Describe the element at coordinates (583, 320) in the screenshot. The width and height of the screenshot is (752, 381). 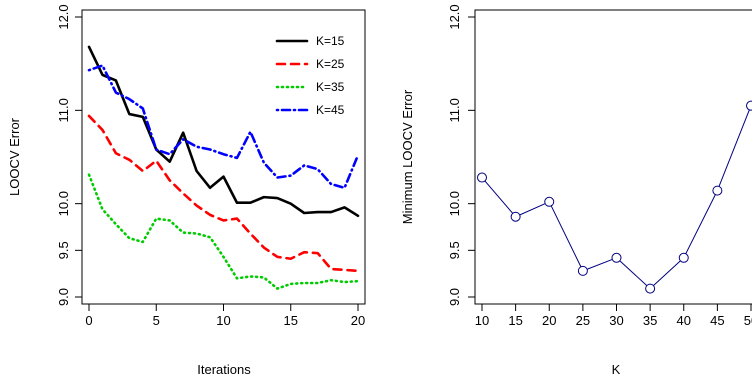
I see `x-tick-label: 25` at that location.